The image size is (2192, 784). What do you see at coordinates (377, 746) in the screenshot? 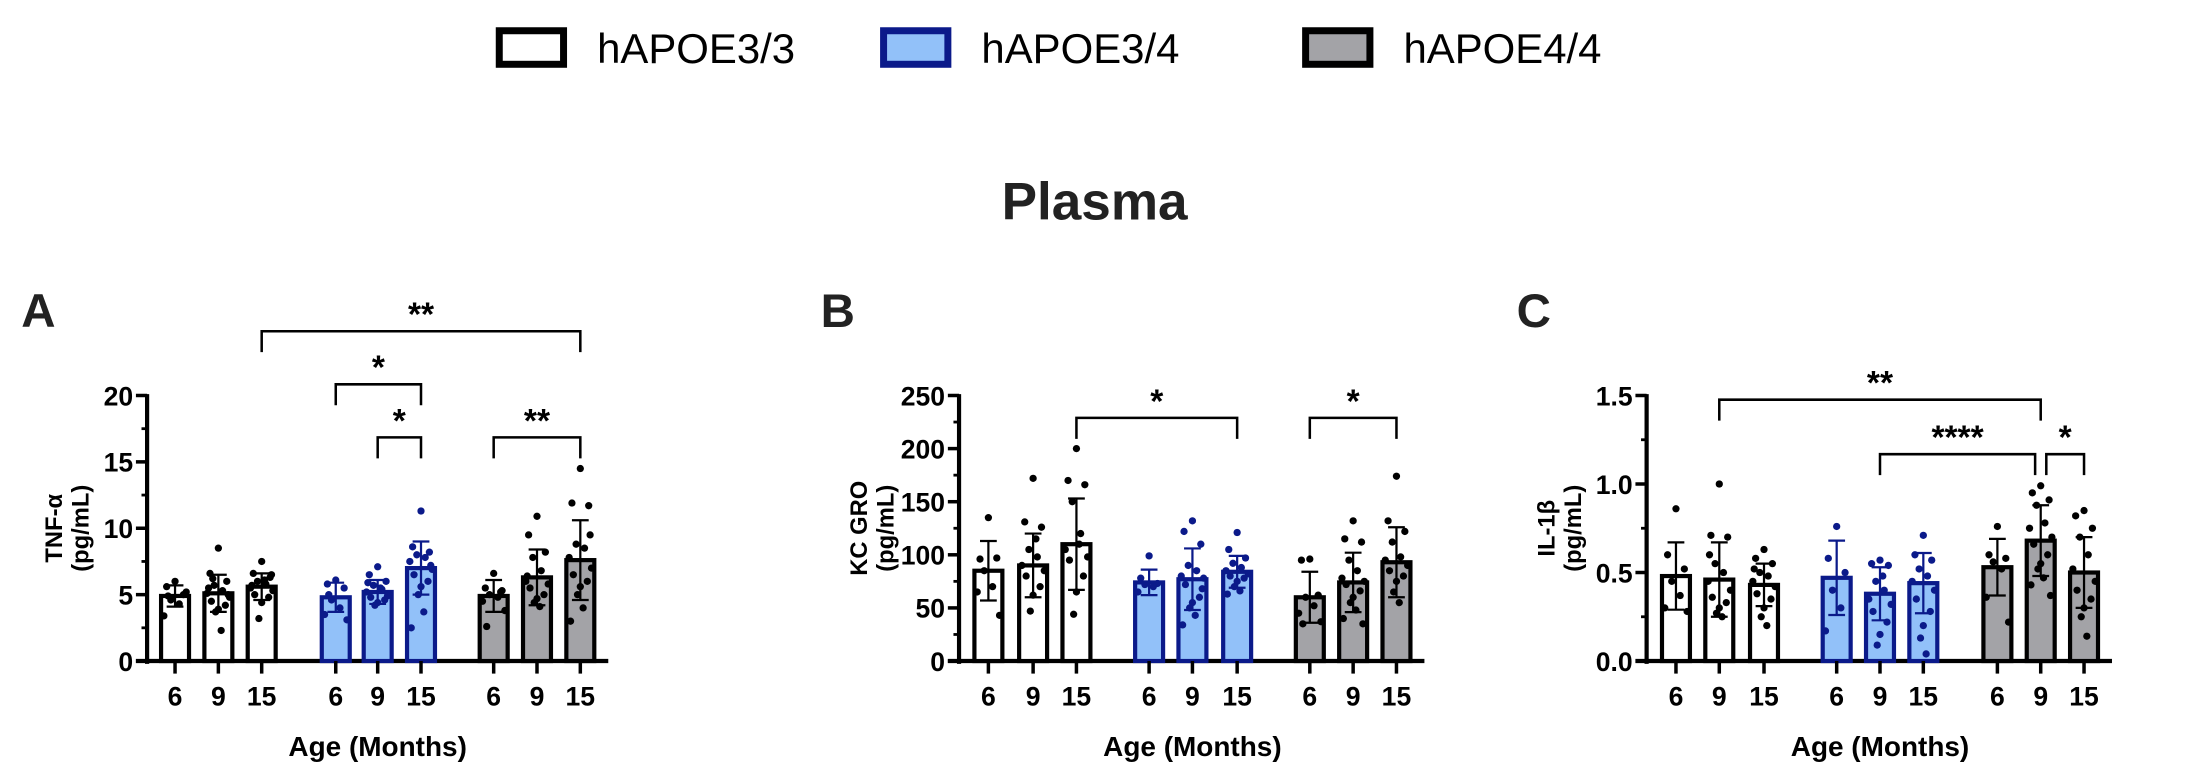
I see `x-axis-label: Age (Months)` at bounding box center [377, 746].